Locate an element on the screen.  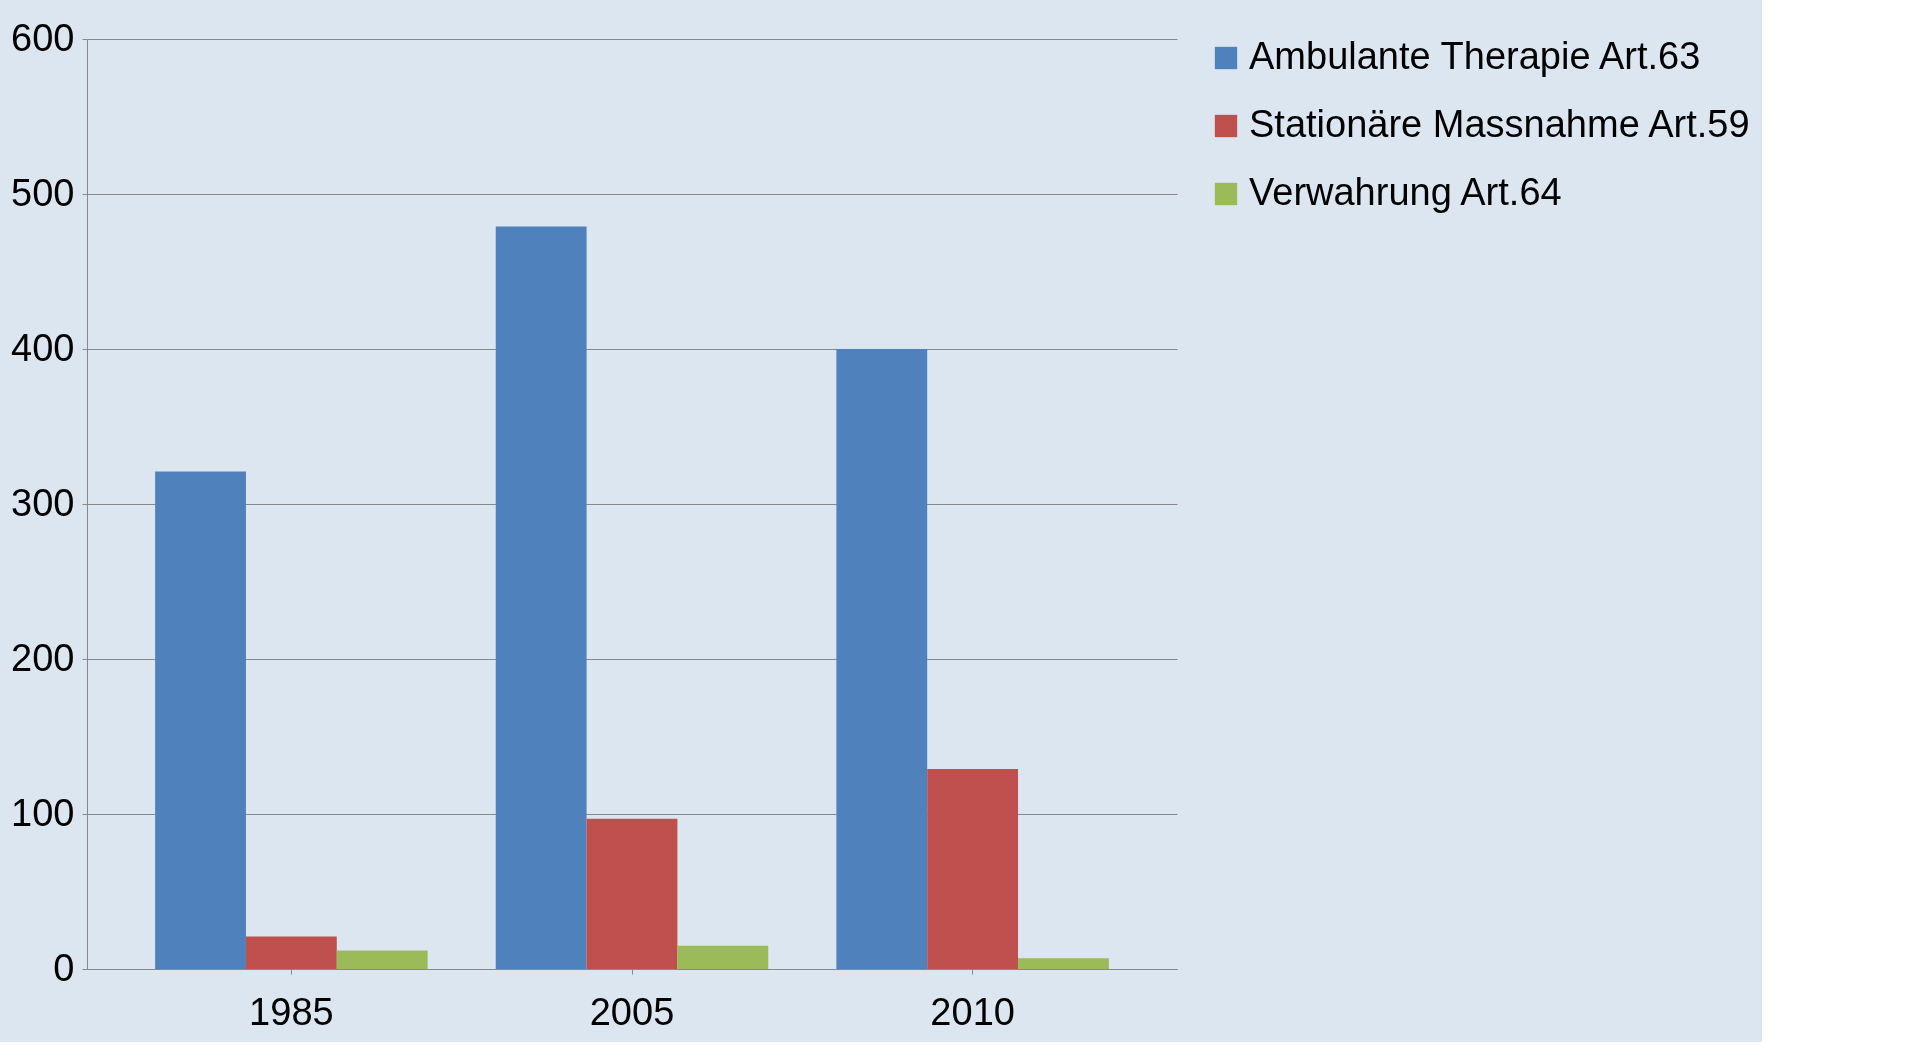
y-tick-label: 600 is located at coordinates (43, 37).